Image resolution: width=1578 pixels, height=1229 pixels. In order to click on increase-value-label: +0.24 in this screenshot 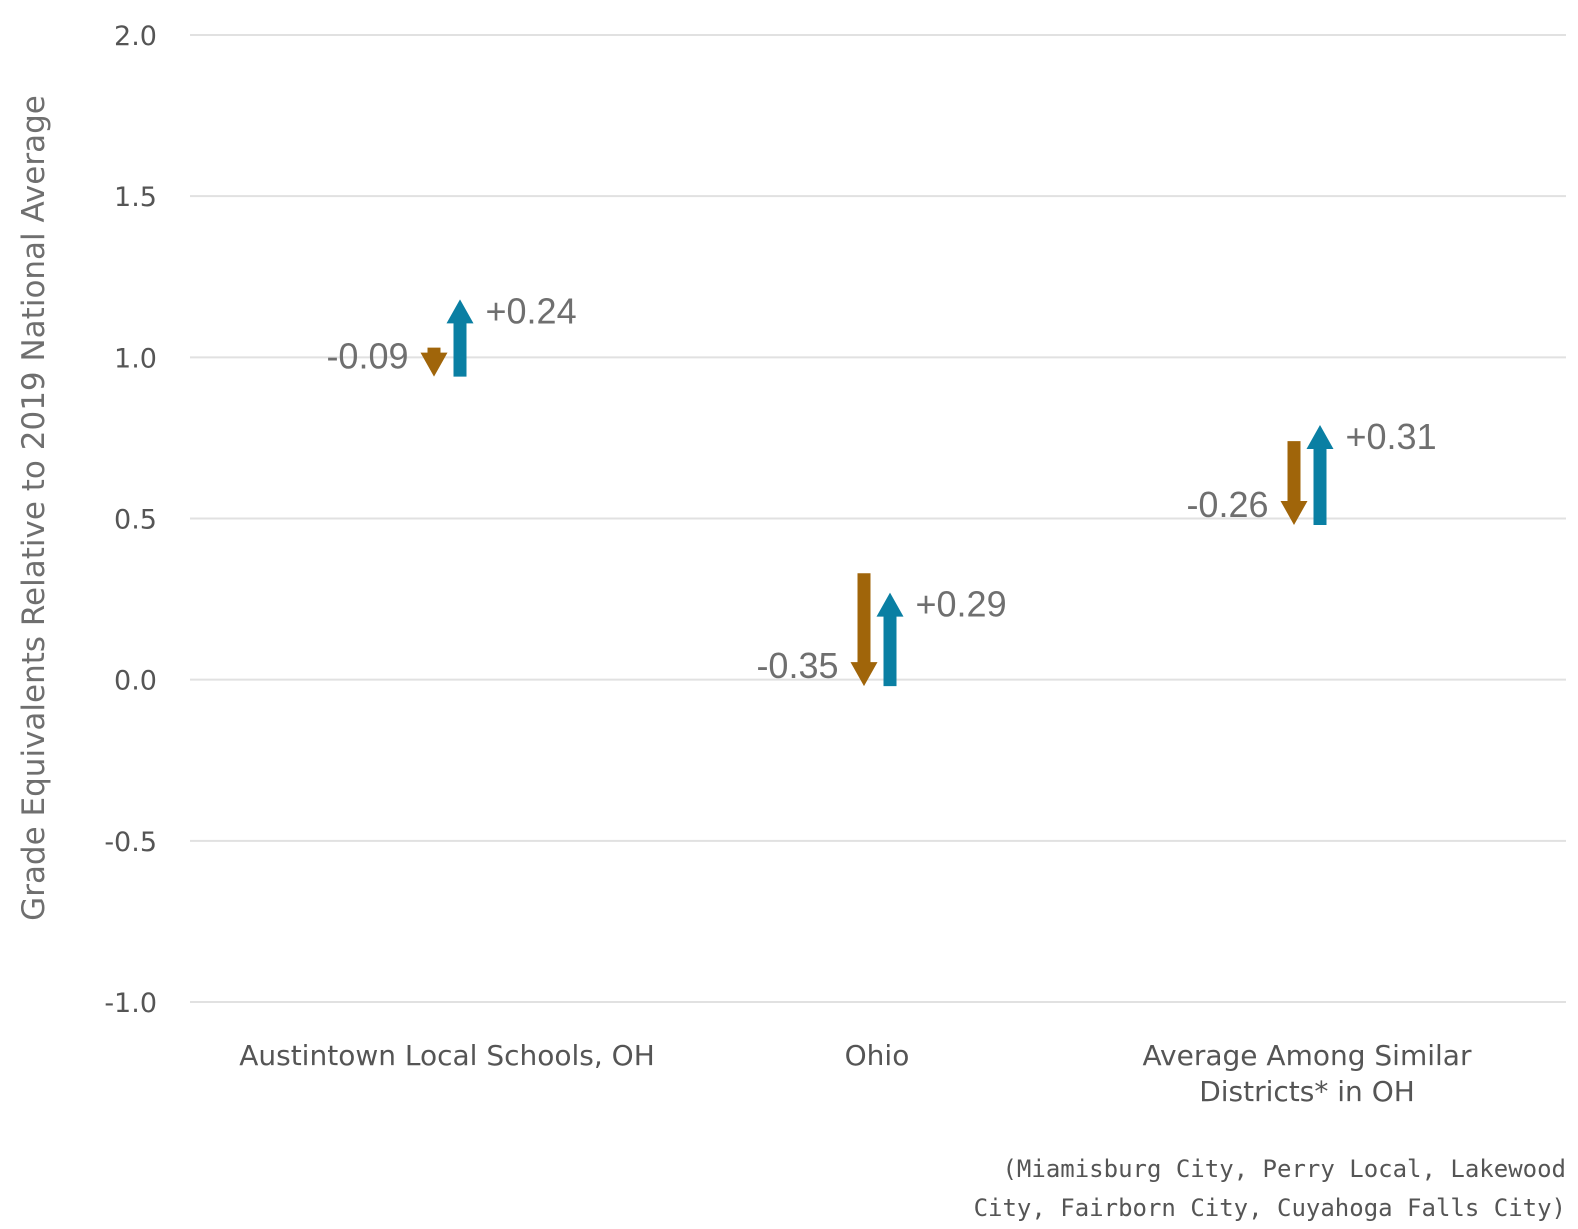, I will do `click(531, 310)`.